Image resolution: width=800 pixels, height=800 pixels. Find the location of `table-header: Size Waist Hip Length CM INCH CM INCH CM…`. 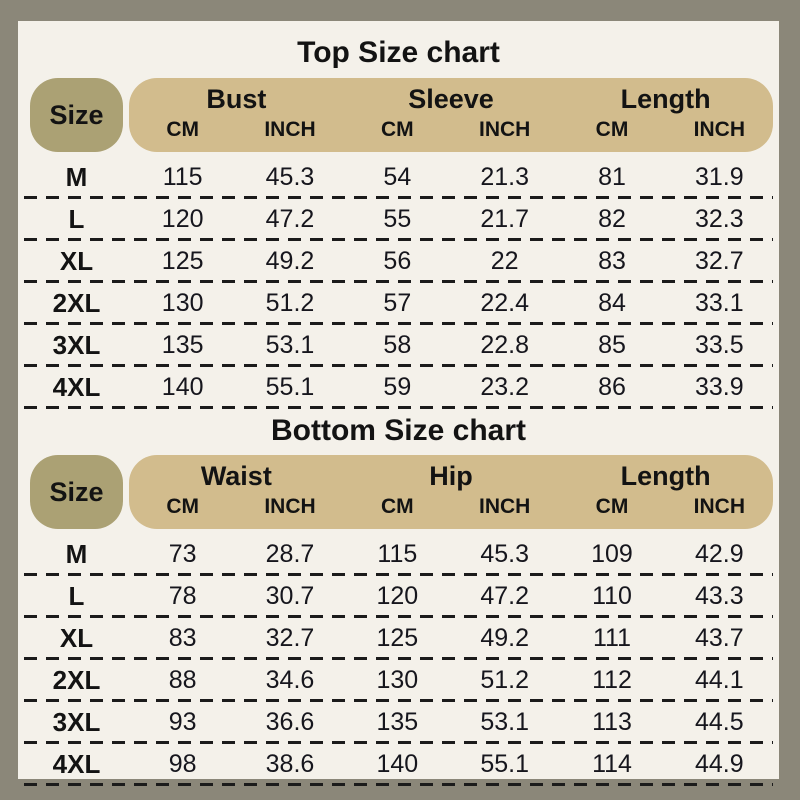

table-header: Size Waist Hip Length CM INCH CM INCH CM… is located at coordinates (398, 492).